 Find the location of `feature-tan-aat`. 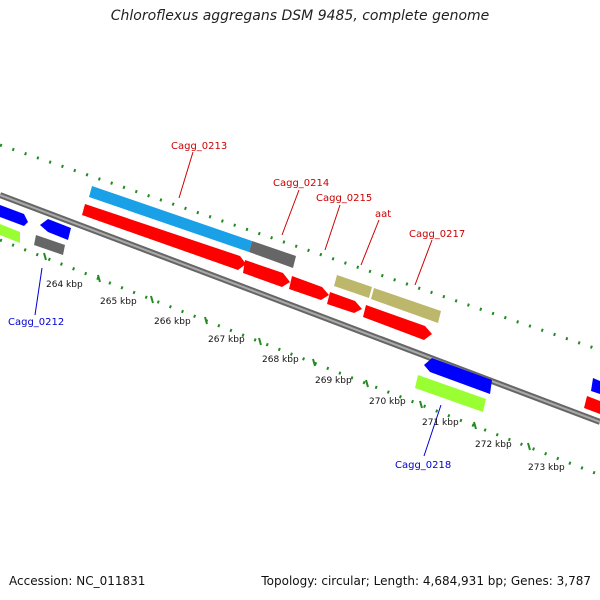

feature-tan-aat is located at coordinates (353, 286).